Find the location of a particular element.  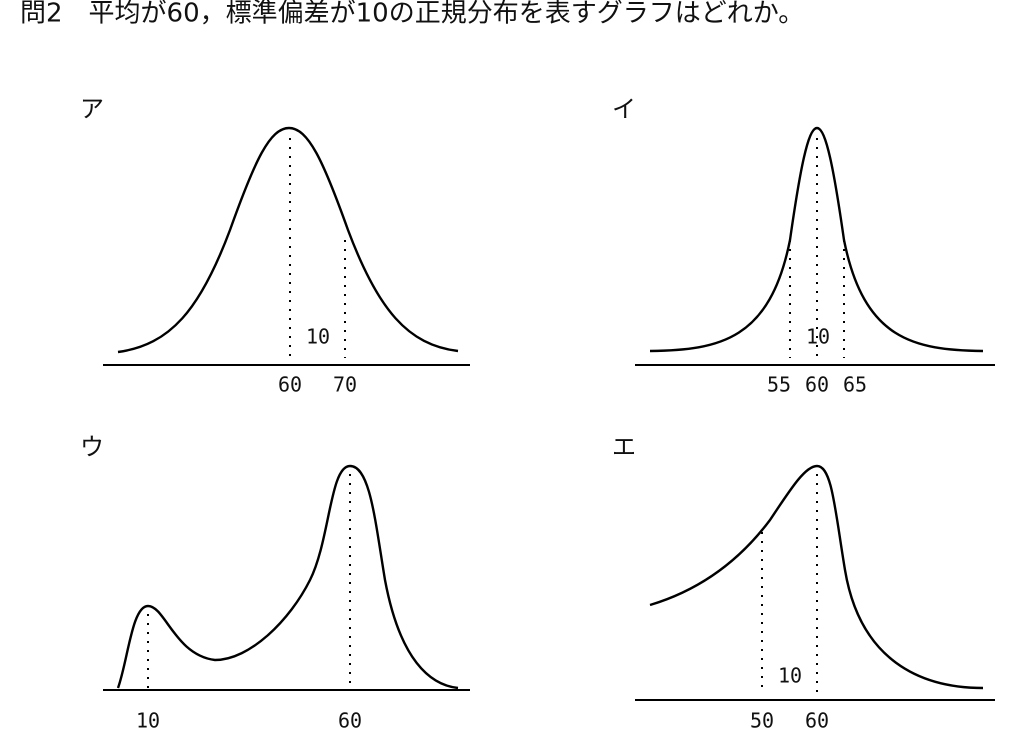

tick-label: 65 is located at coordinates (855, 385).